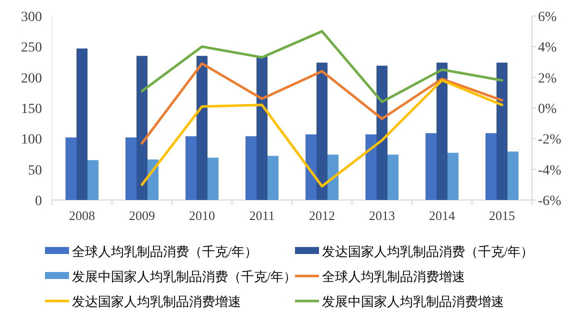  I want to click on y-tick-label: 300, so click(31, 17).